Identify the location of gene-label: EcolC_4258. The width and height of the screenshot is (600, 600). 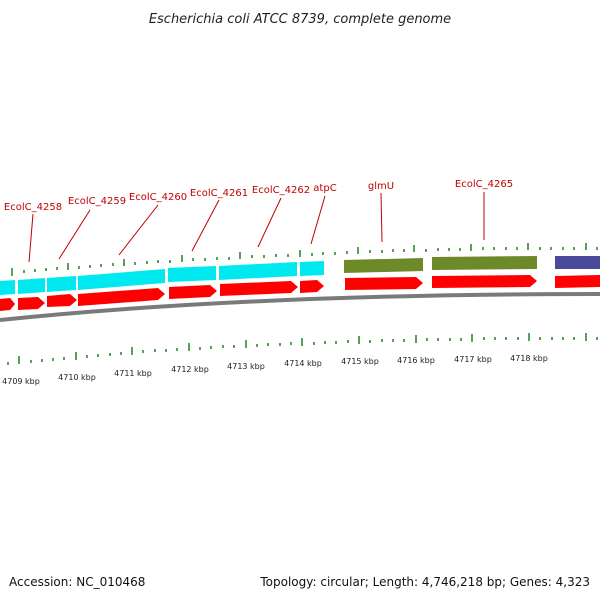
(33, 207).